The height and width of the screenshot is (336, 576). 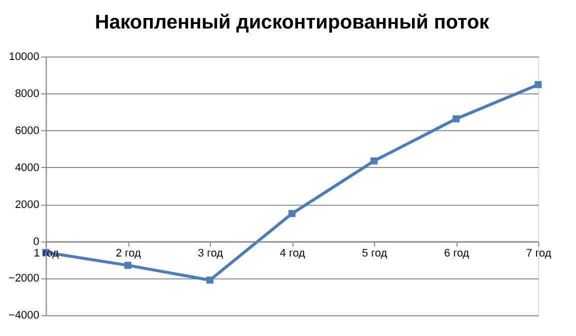 I want to click on y-tick-label: 8000, so click(x=27, y=94).